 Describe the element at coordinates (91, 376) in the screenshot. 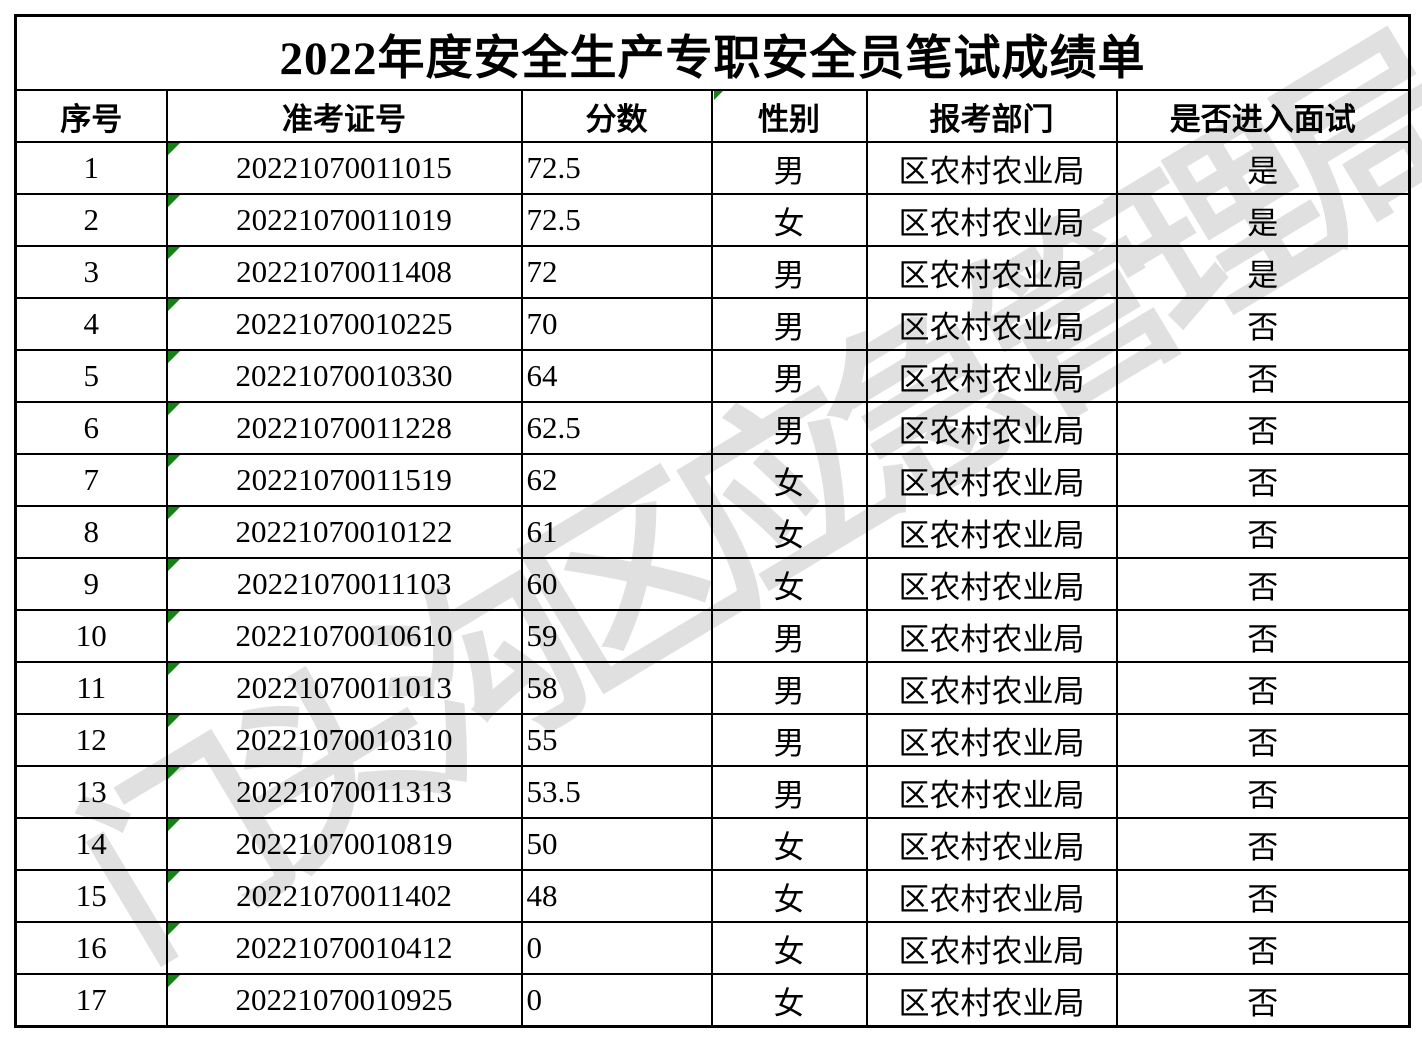

I see `cell-index: 5` at that location.